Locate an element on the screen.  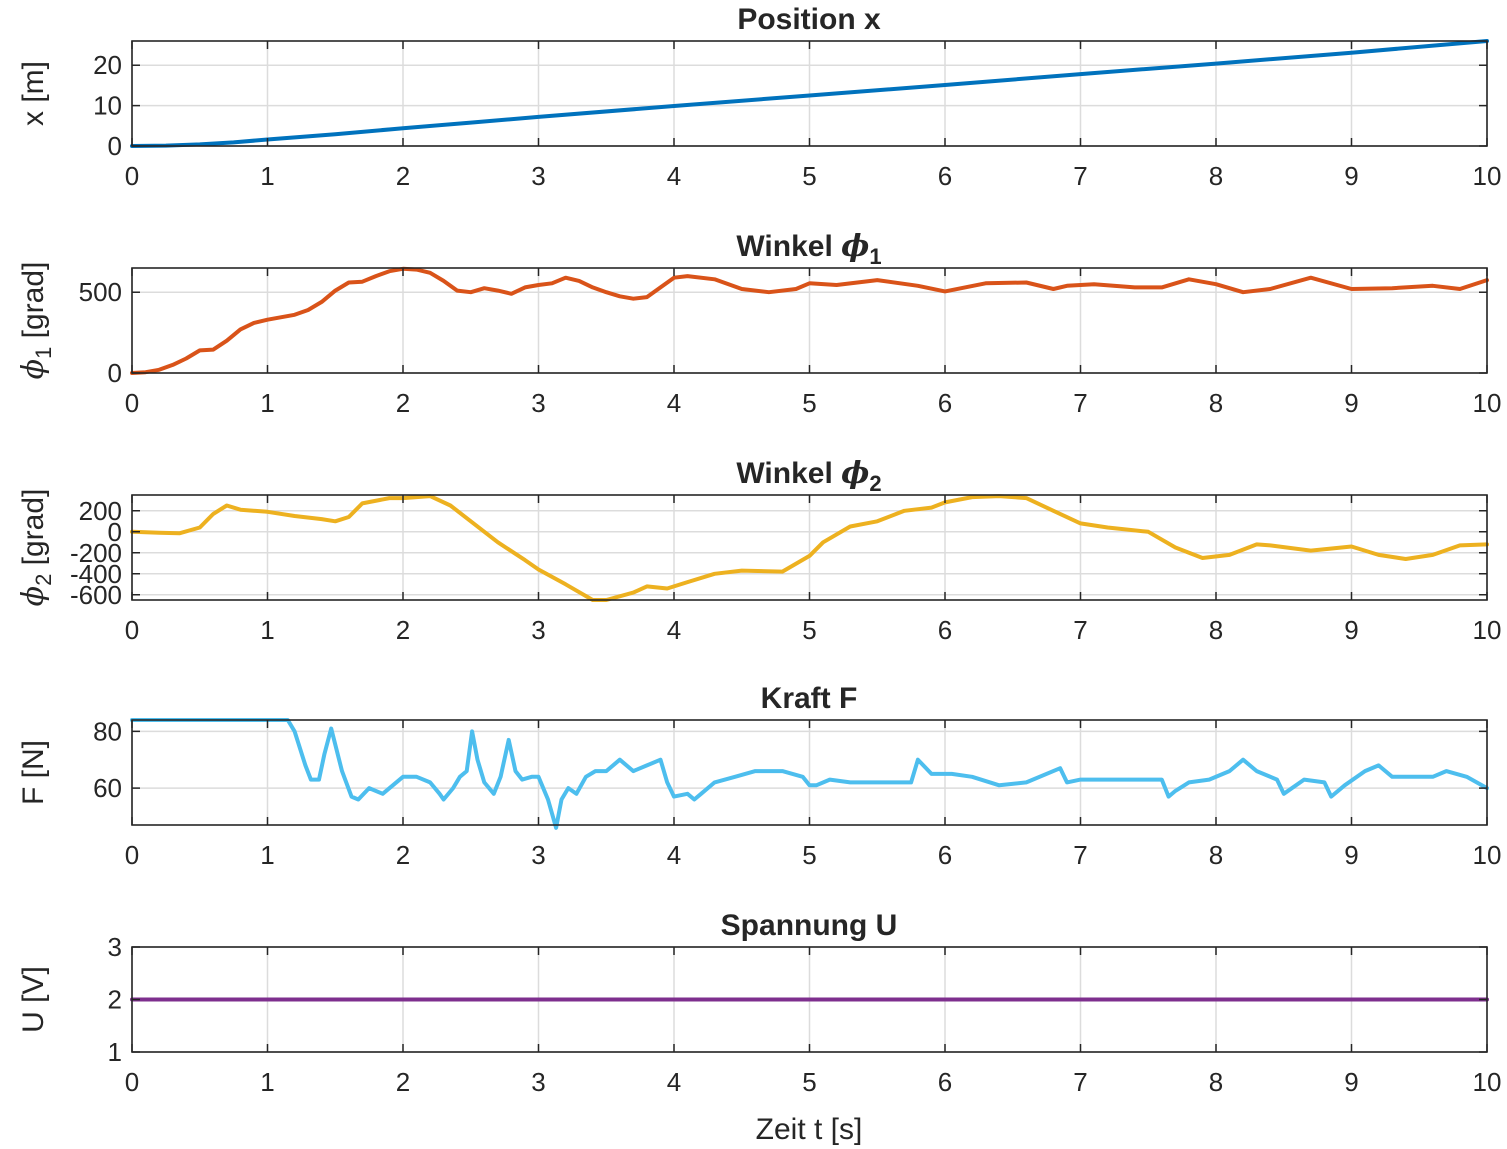
subplot-title: Winkel ϕ2 is located at coordinates (808, 476).